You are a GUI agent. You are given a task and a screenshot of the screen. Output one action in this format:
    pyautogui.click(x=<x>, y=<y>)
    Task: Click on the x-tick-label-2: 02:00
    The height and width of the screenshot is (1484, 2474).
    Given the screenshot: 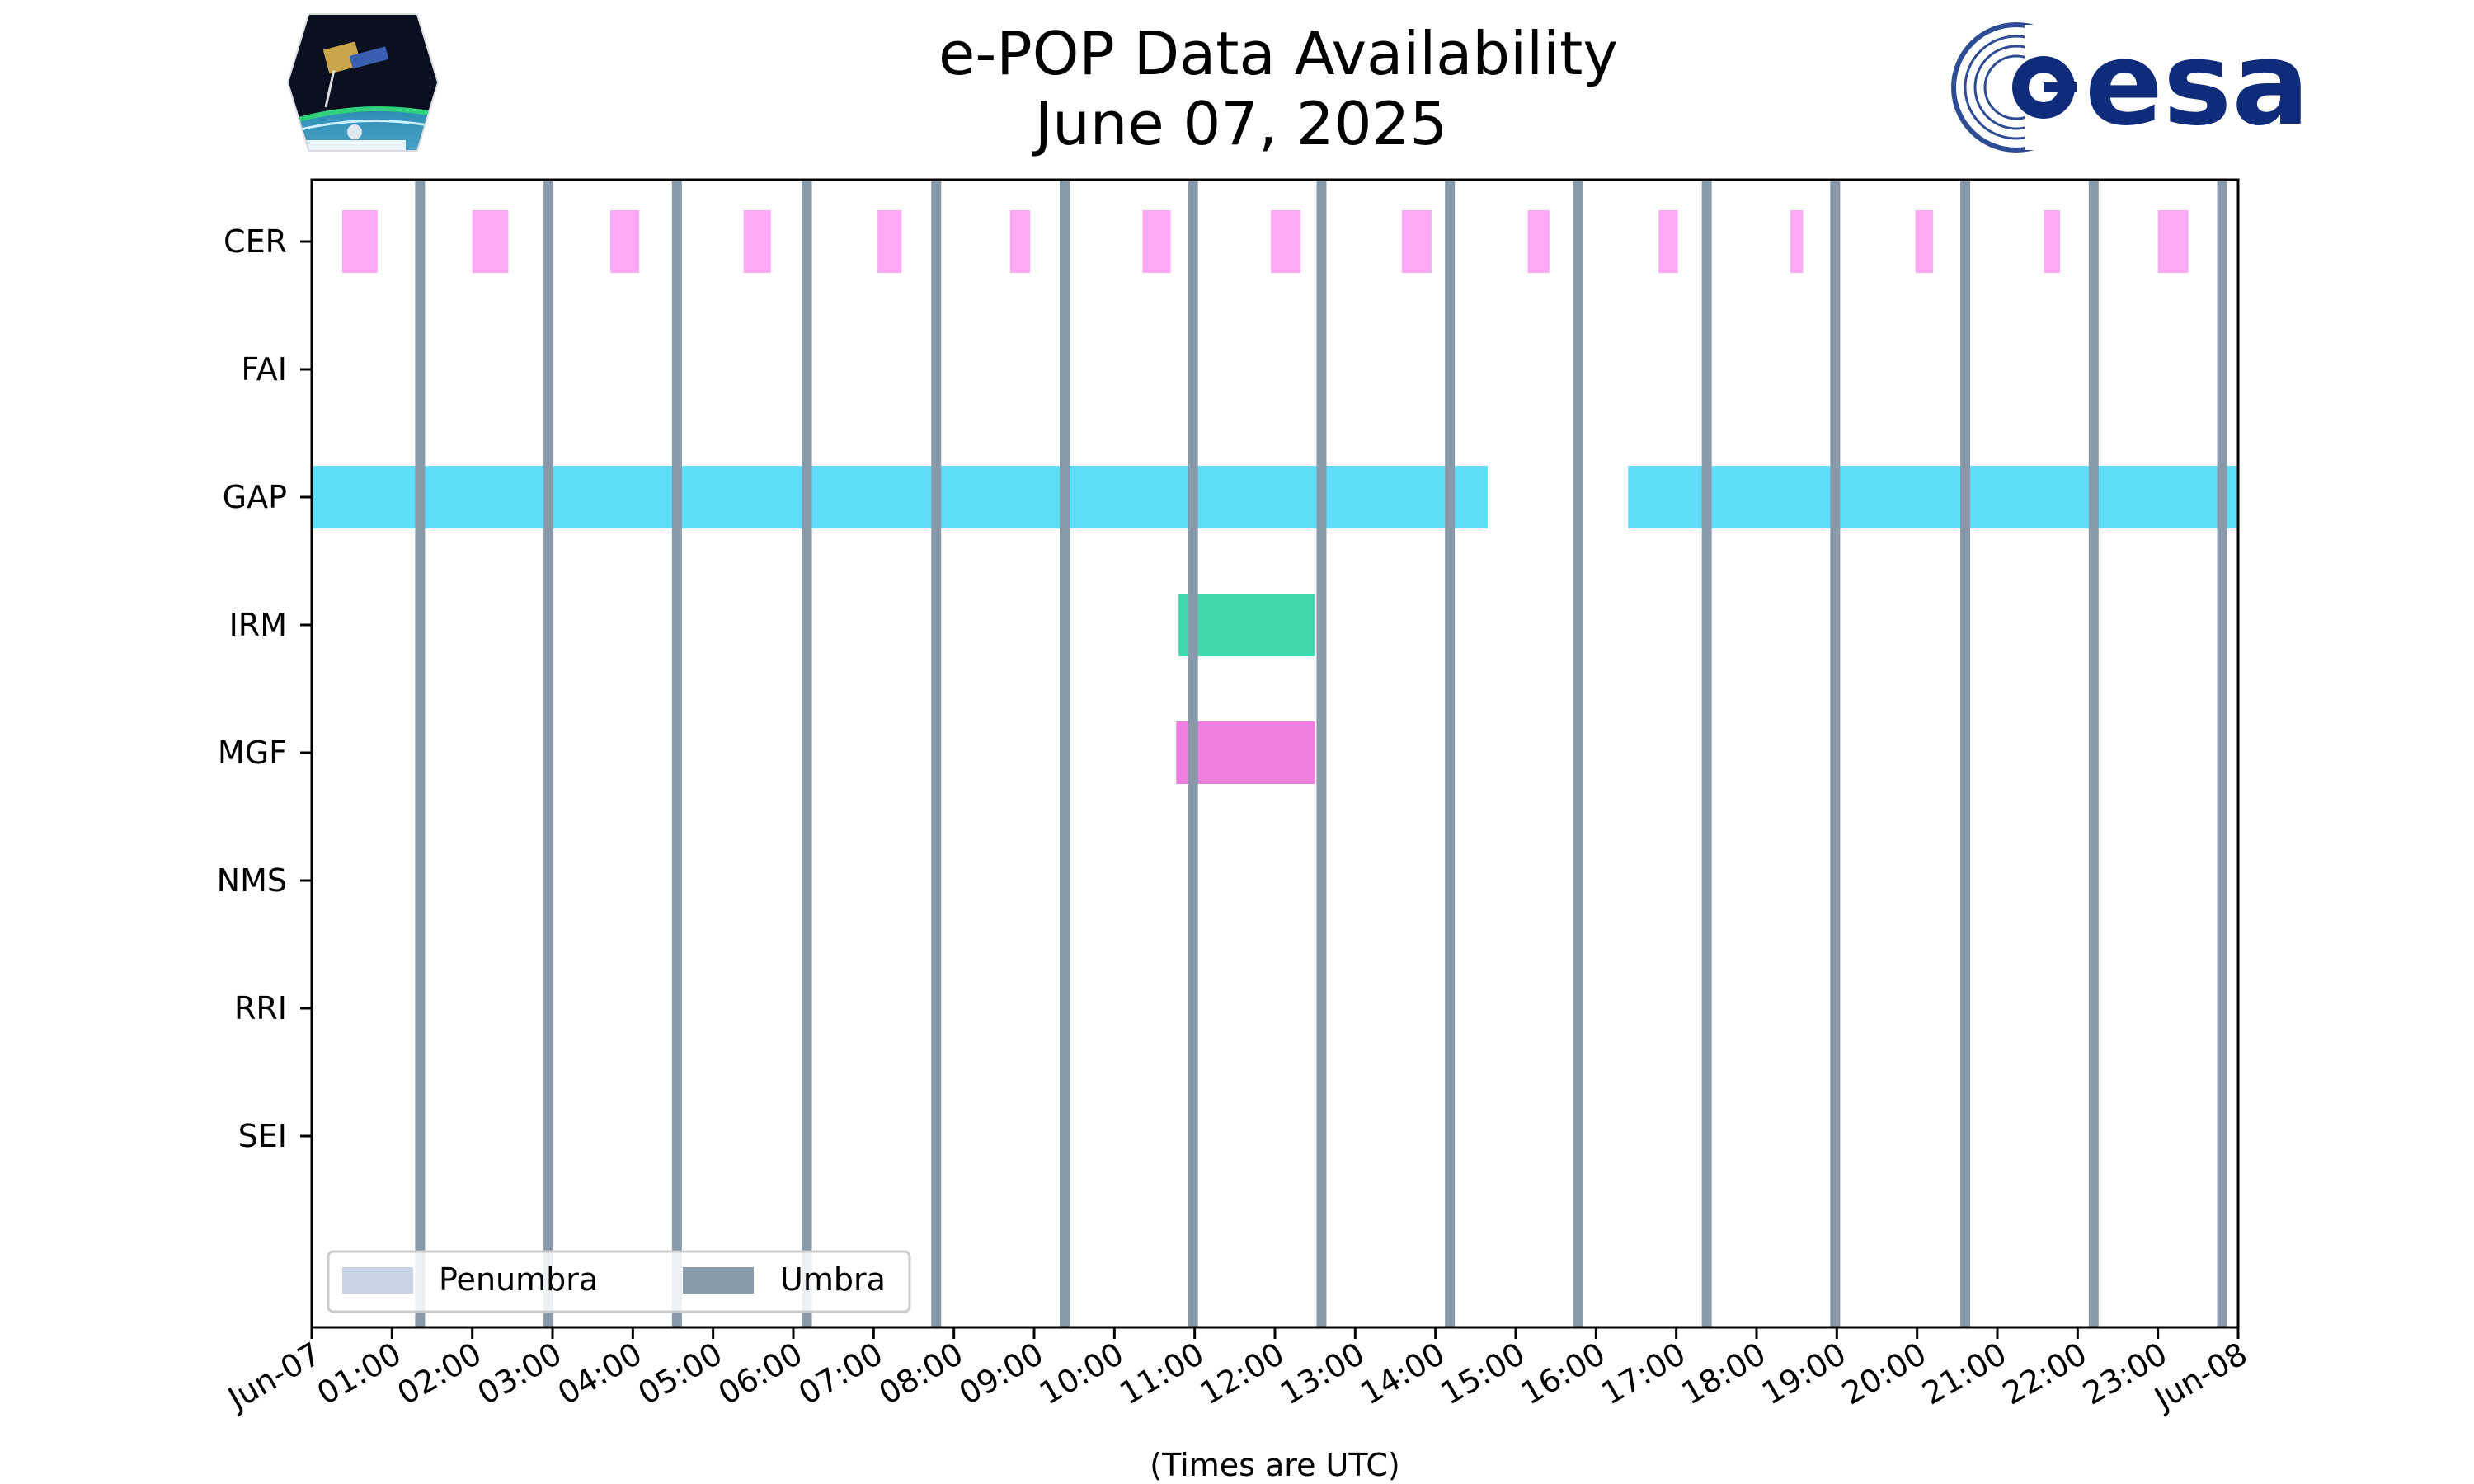 What is the action you would take?
    pyautogui.click(x=439, y=1374)
    